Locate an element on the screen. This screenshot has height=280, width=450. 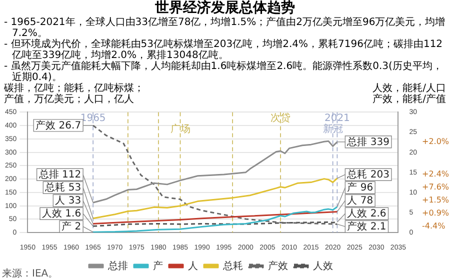
text: +1.5% is located at coordinates (436, 200).